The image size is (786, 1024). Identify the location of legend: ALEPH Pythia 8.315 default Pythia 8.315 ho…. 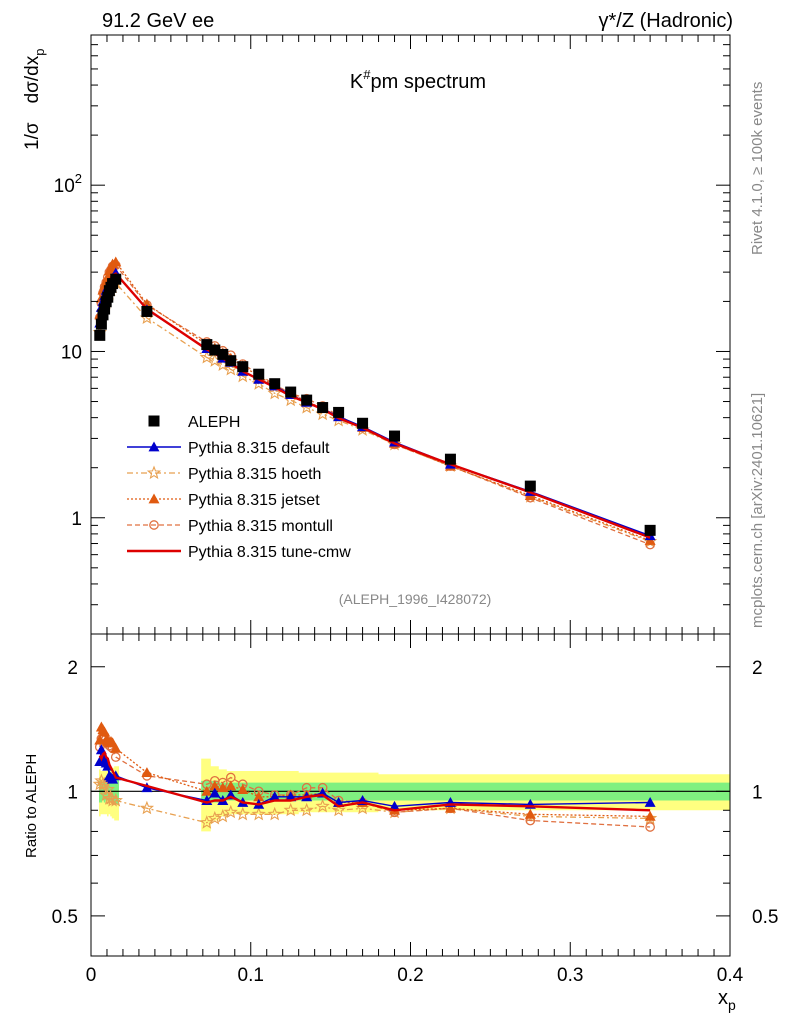
(239, 487).